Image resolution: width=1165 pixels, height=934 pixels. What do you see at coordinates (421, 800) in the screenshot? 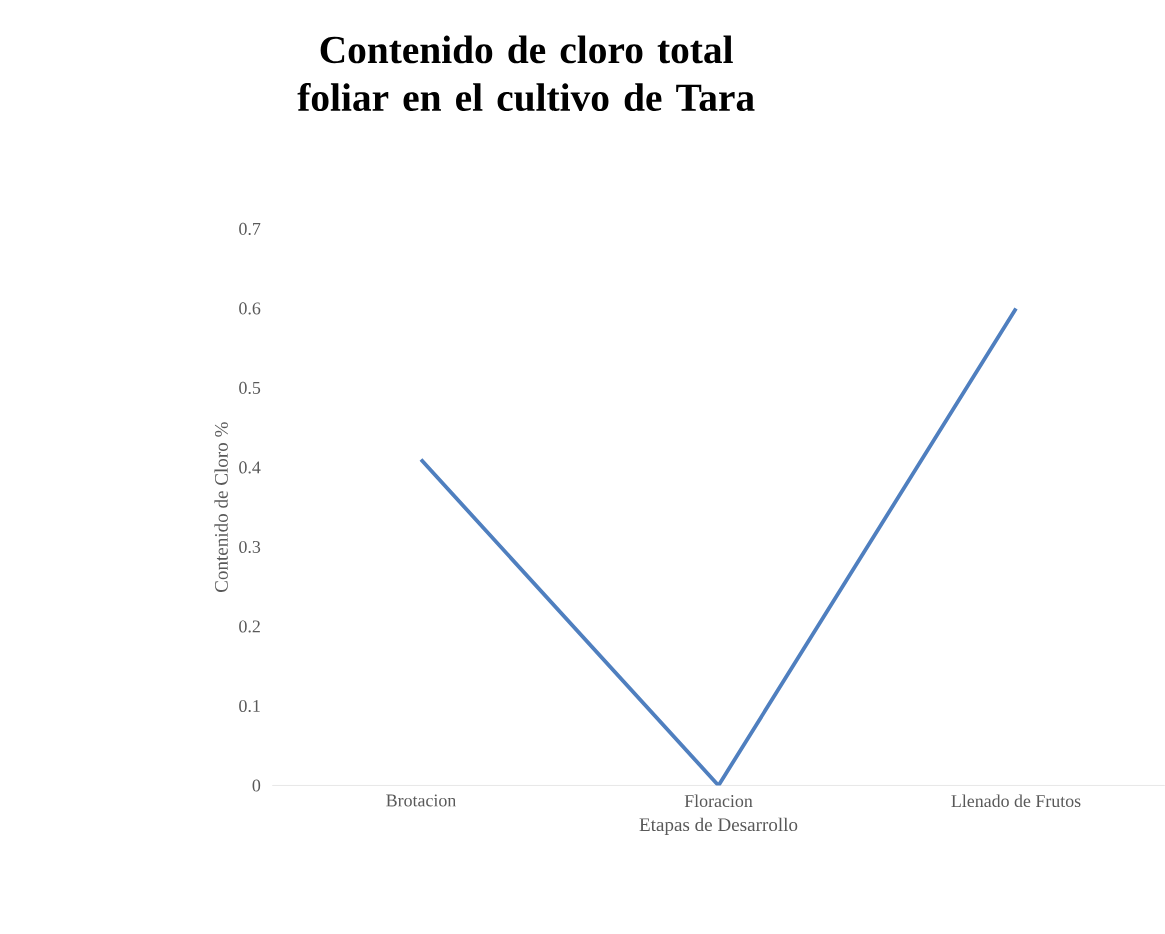
I see `x-tick-label: Brotacion` at bounding box center [421, 800].